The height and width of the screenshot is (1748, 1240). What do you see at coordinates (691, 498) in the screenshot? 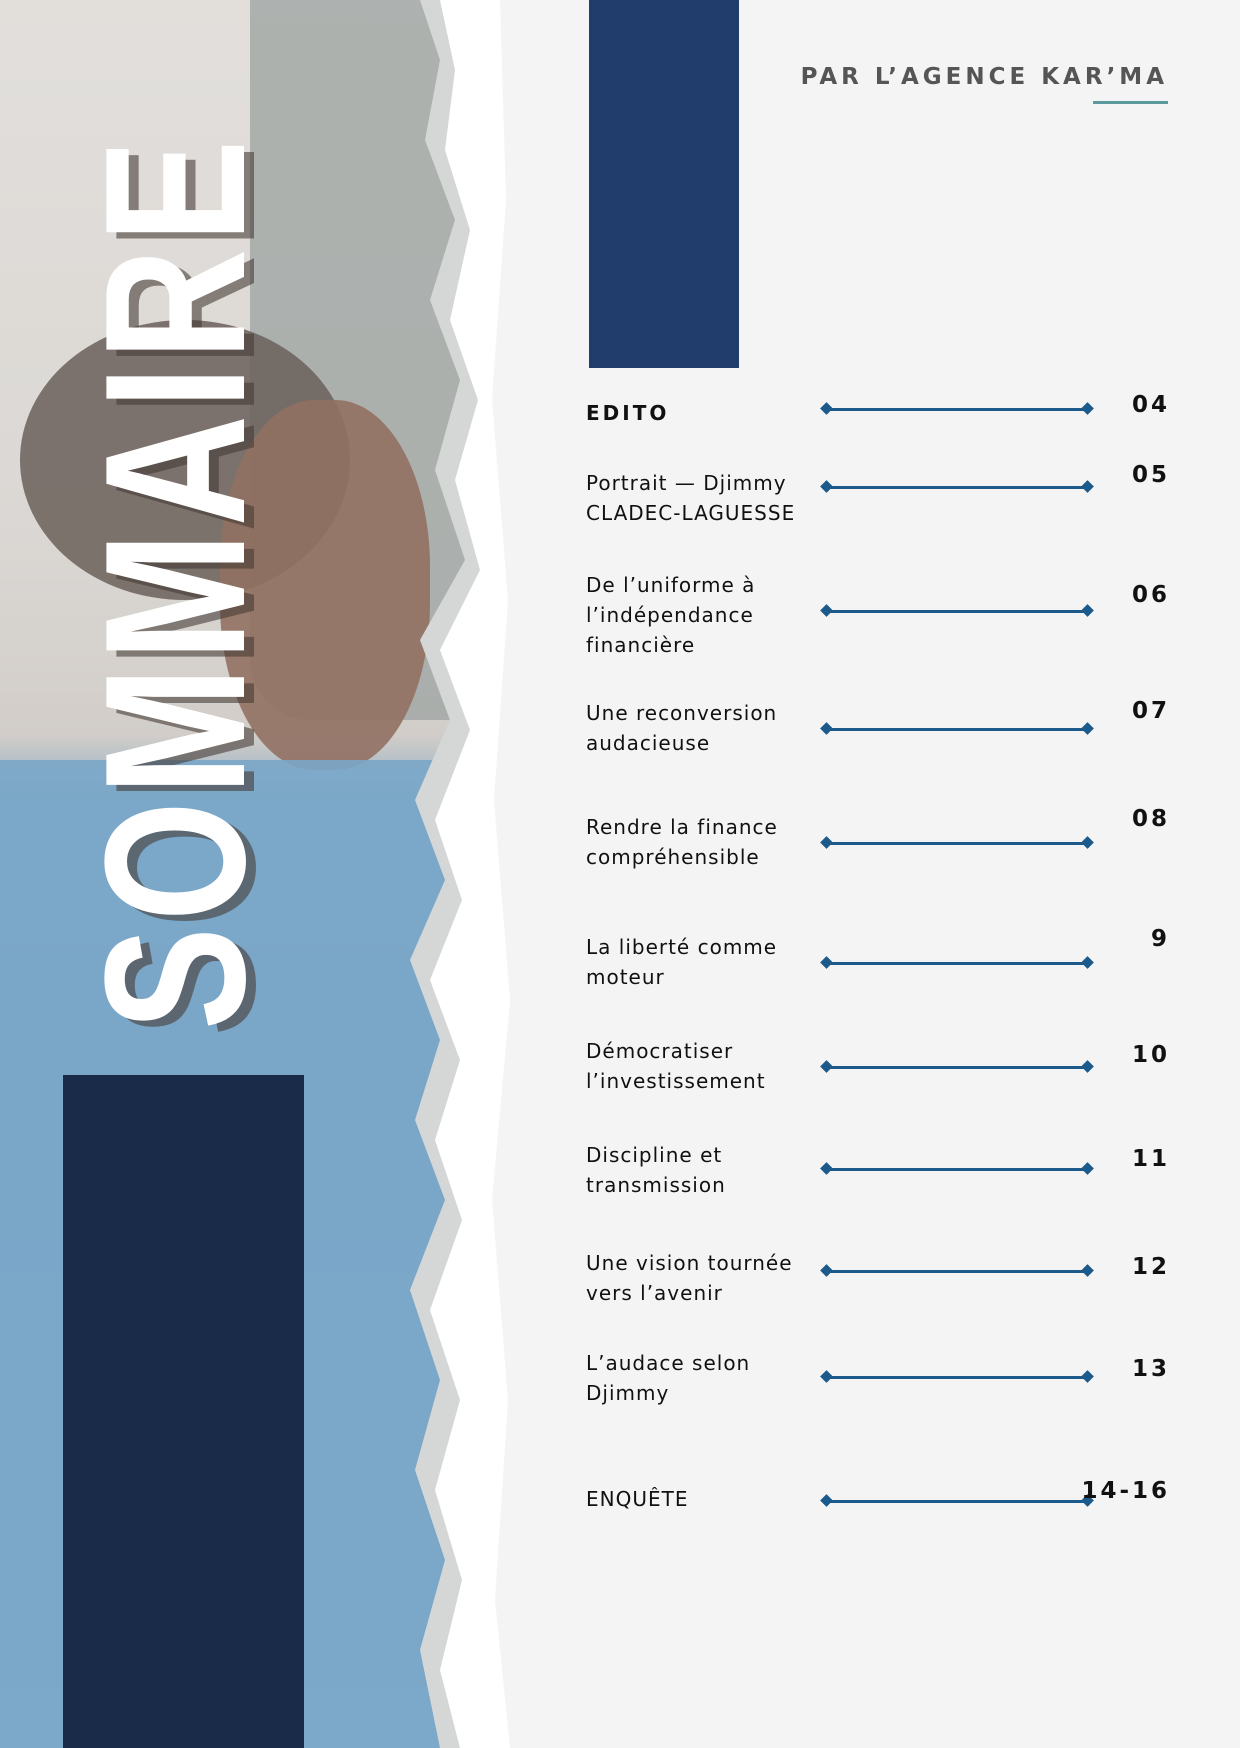
I see `toc-item-label: Portrait — Djimmy CLADEC-LAGUESSE` at bounding box center [691, 498].